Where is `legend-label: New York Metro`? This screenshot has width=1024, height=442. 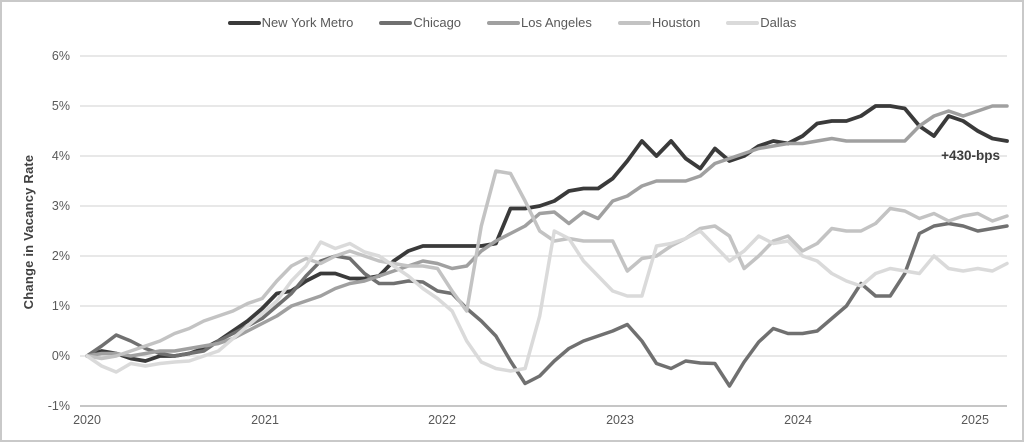 legend-label: New York Metro is located at coordinates (307, 22).